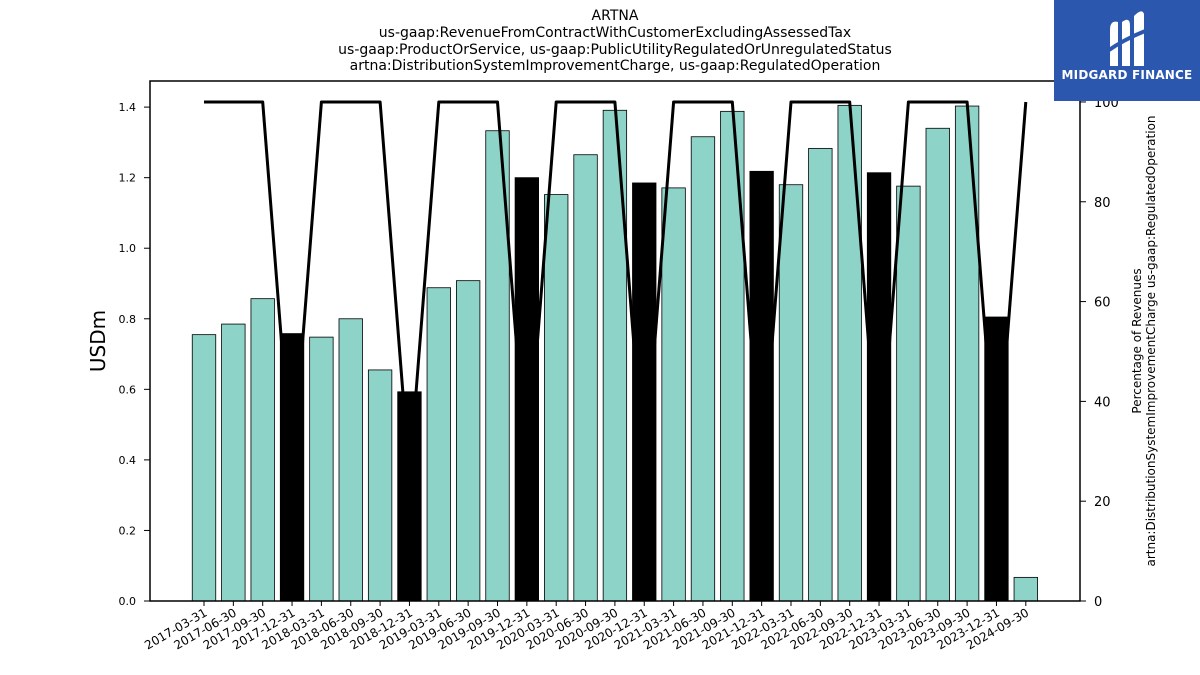 The height and width of the screenshot is (675, 1200). What do you see at coordinates (128, 460) in the screenshot?
I see `y-tick-label-left: 0.4` at bounding box center [128, 460].